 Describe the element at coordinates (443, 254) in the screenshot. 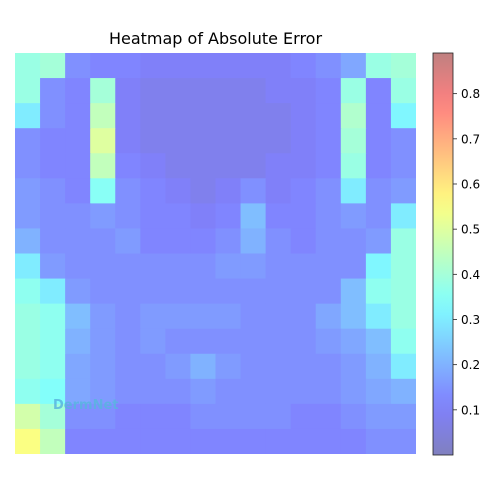

I see `colorbar-frame` at that location.